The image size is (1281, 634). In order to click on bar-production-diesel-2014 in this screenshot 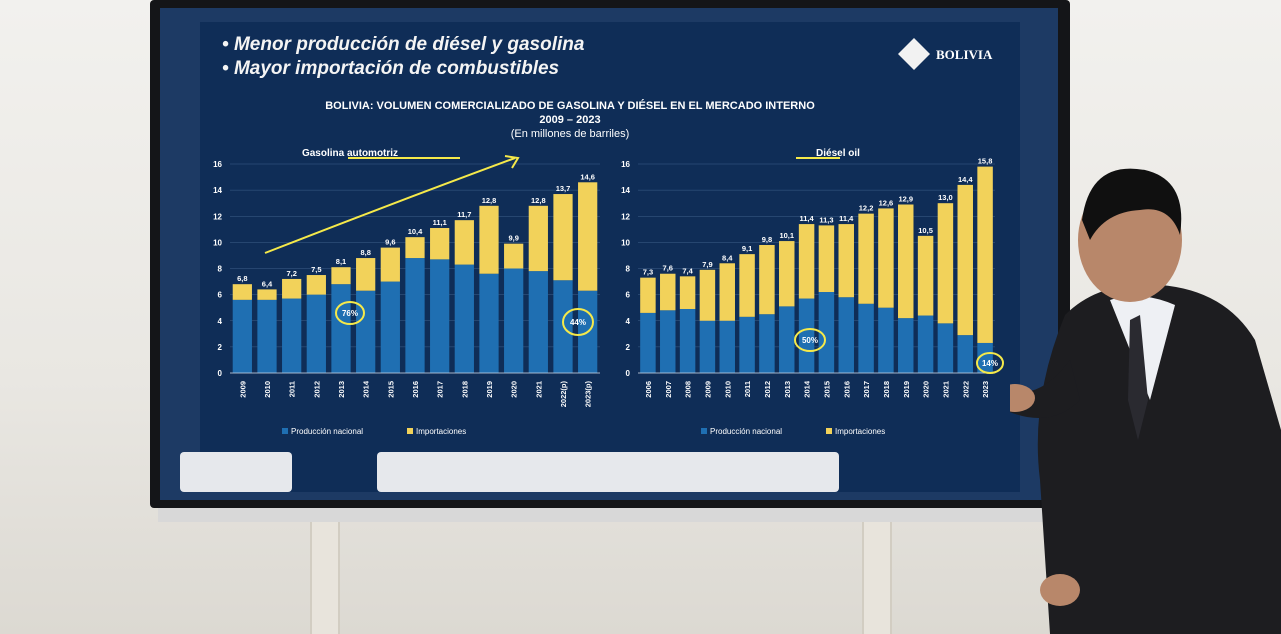, I will do `click(806, 335)`.